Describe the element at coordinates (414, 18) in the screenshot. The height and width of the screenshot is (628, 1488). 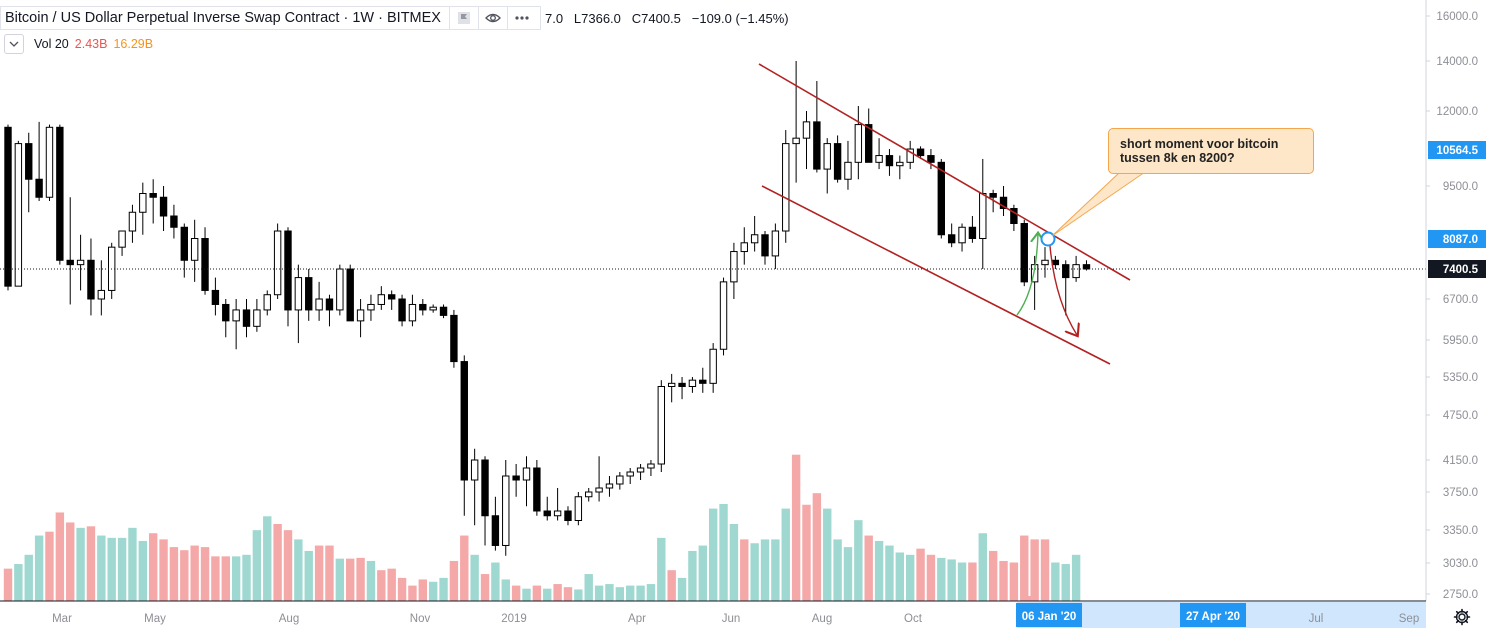
I see `exchange-label: BITMEX` at that location.